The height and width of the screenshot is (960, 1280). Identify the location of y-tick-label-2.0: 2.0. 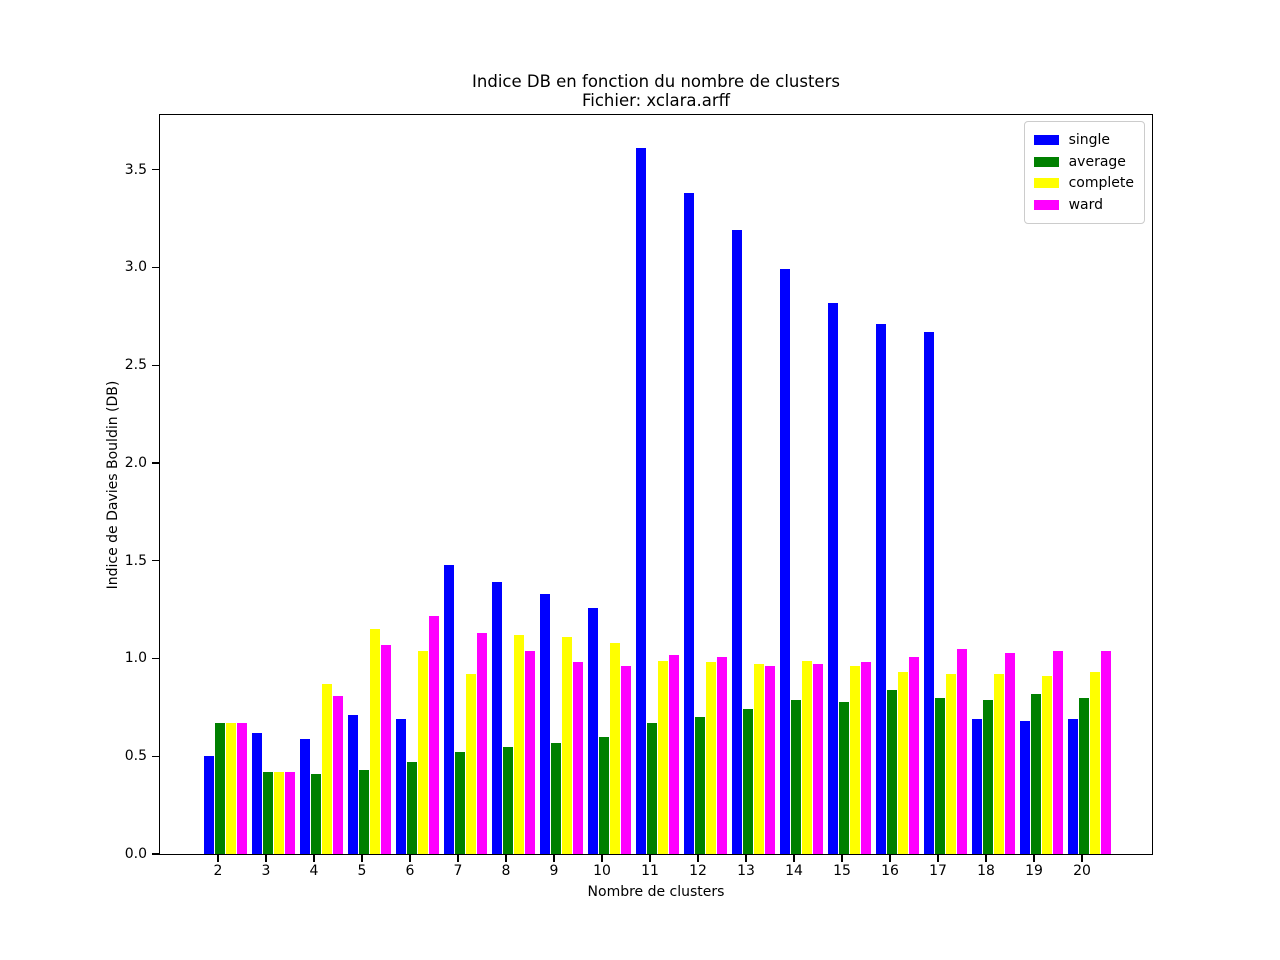
(135, 462).